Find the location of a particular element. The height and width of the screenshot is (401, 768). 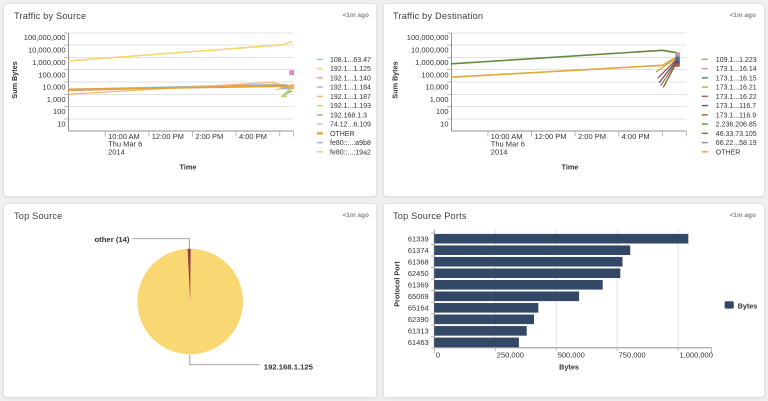

svg-text: 173.1...16.22 is located at coordinates (736, 97).